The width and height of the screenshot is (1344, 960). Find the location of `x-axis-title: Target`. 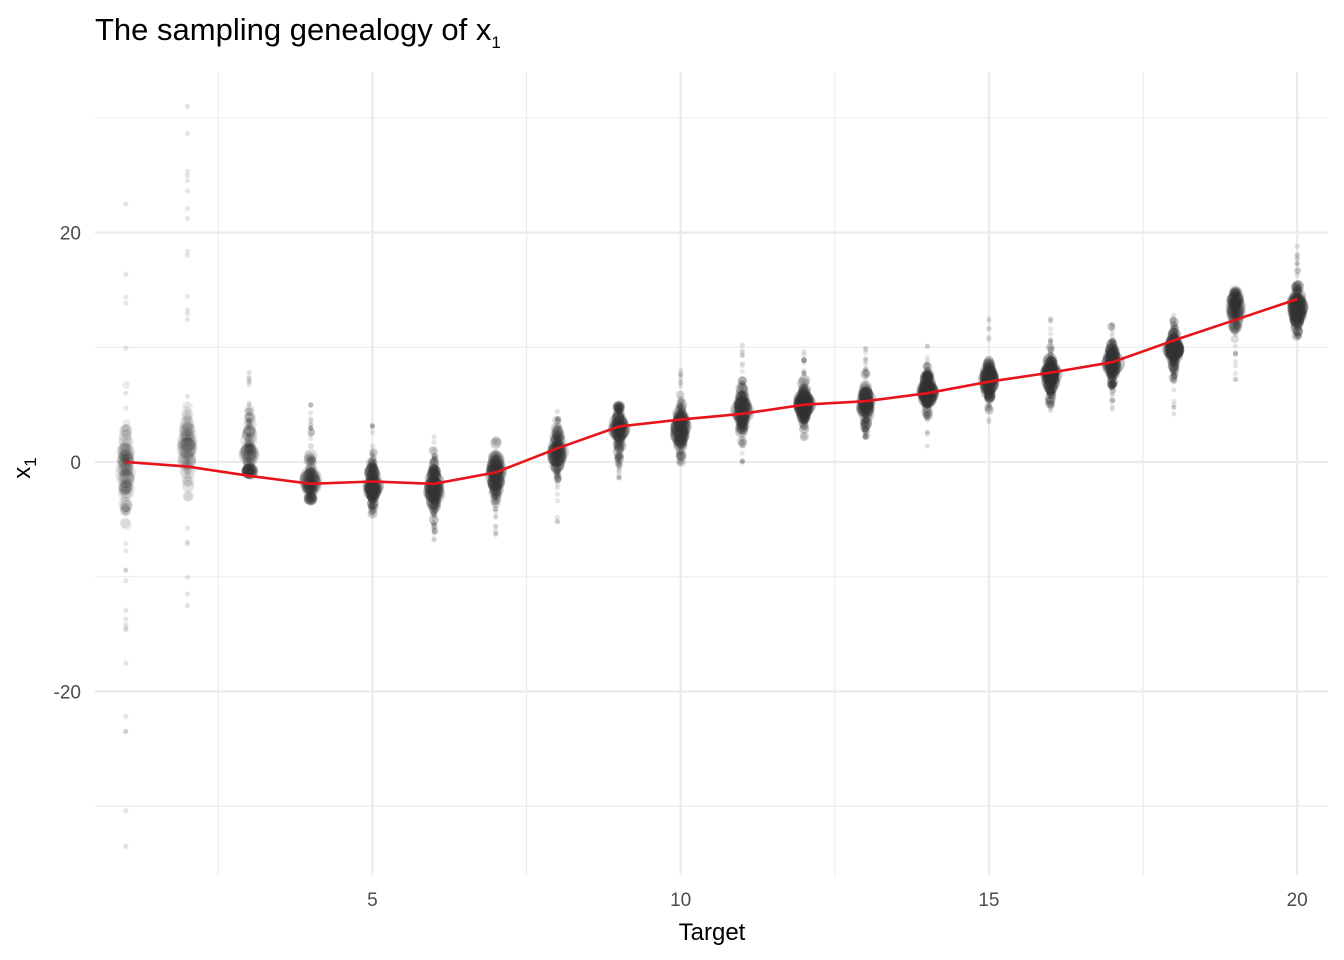

x-axis-title: Target is located at coordinates (712, 932).